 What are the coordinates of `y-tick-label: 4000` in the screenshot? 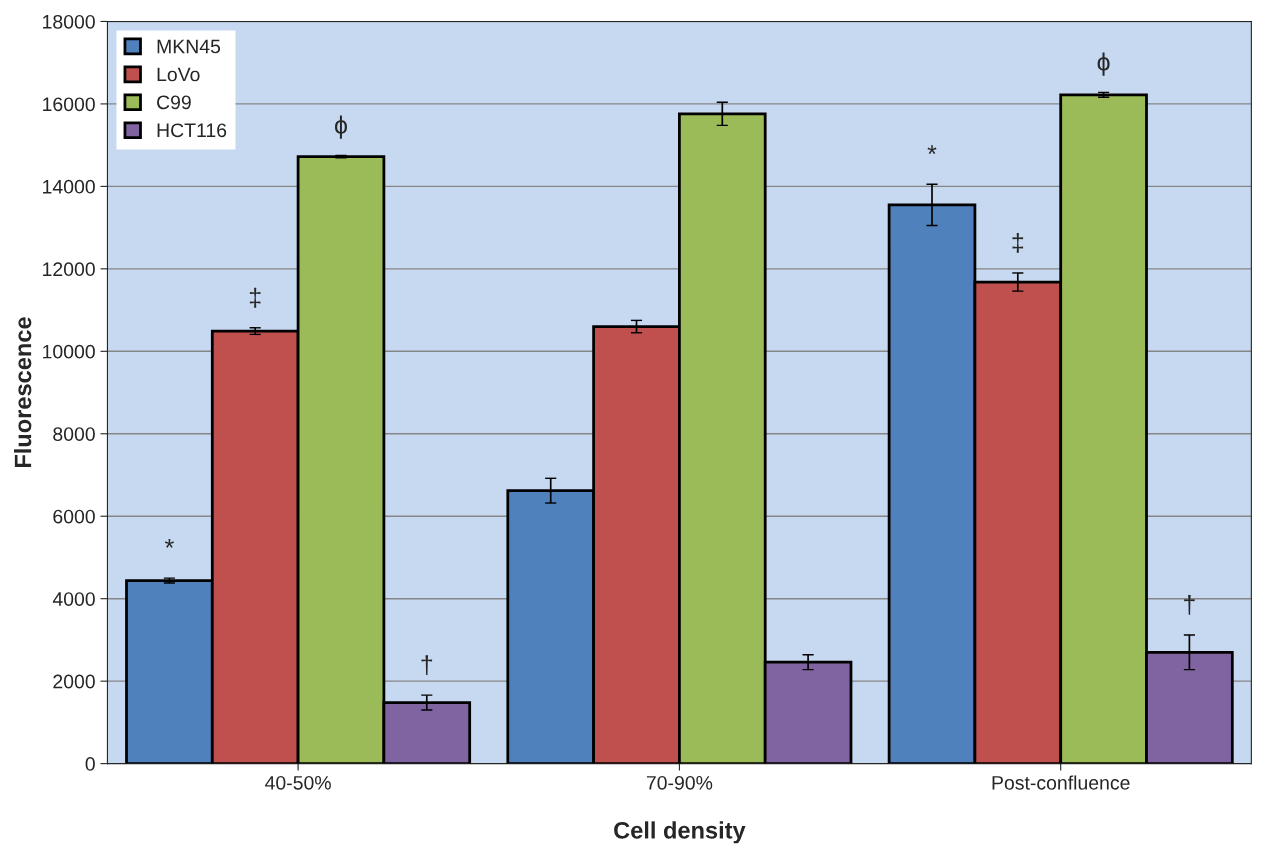 It's located at (73, 599).